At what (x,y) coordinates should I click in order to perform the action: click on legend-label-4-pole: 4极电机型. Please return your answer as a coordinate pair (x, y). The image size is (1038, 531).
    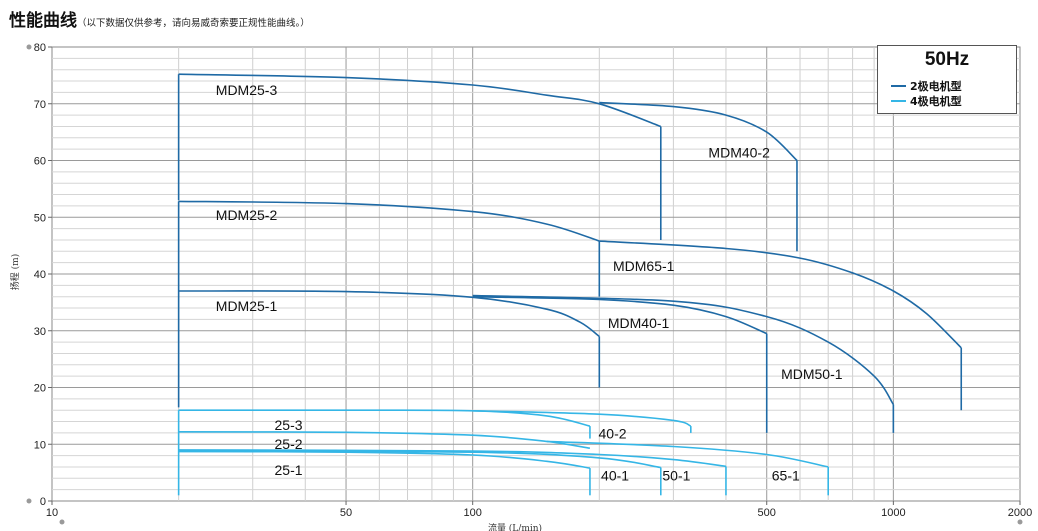
    Looking at the image, I should click on (936, 101).